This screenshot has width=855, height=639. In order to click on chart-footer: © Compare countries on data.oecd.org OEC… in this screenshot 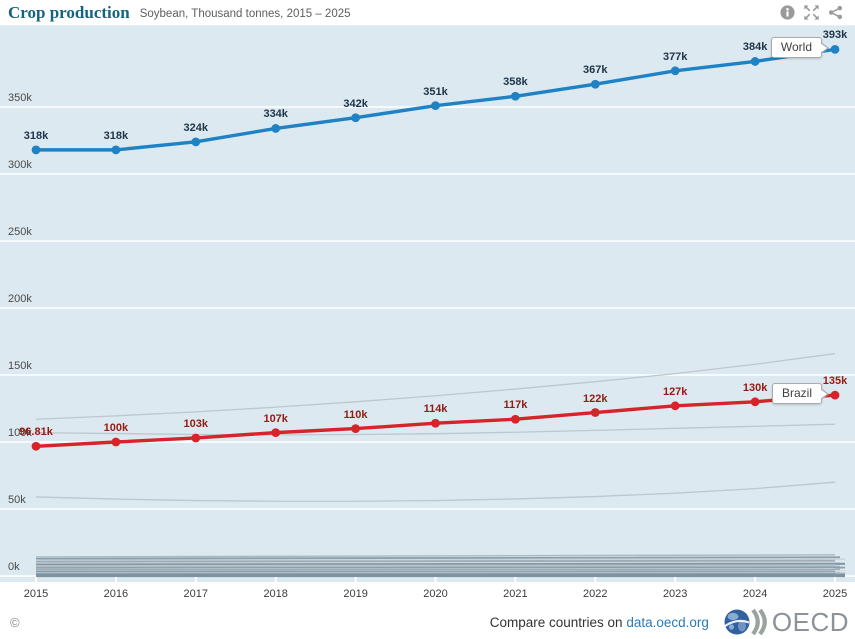, I will do `click(427, 622)`.